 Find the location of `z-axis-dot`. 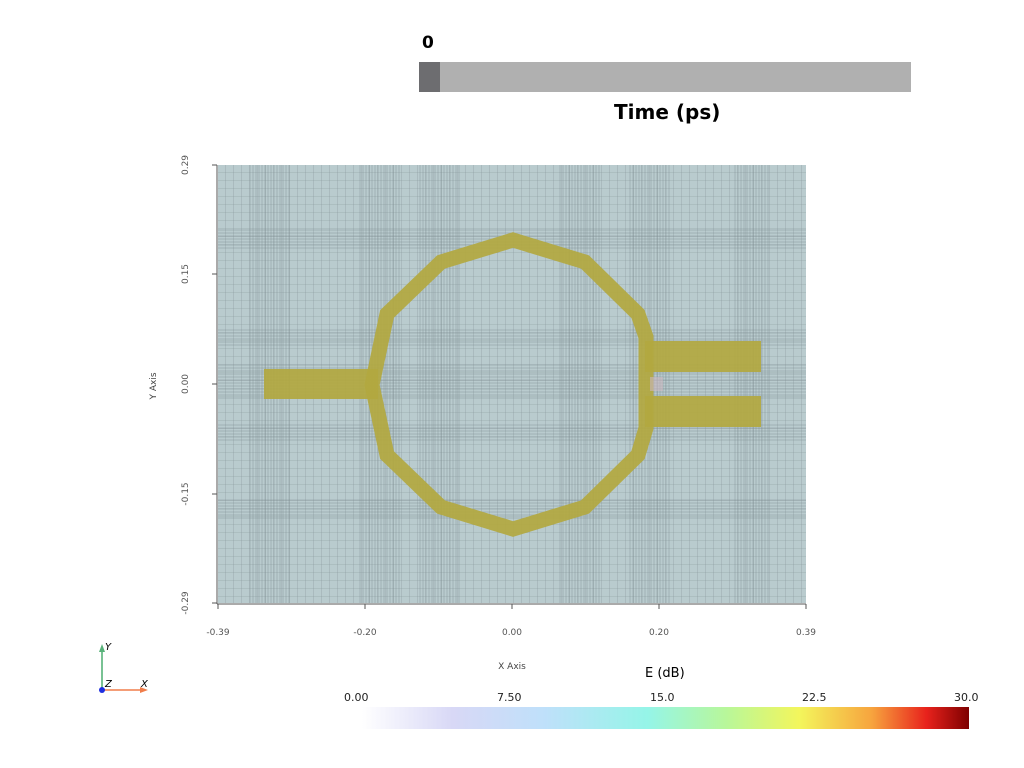

z-axis-dot is located at coordinates (102, 690).